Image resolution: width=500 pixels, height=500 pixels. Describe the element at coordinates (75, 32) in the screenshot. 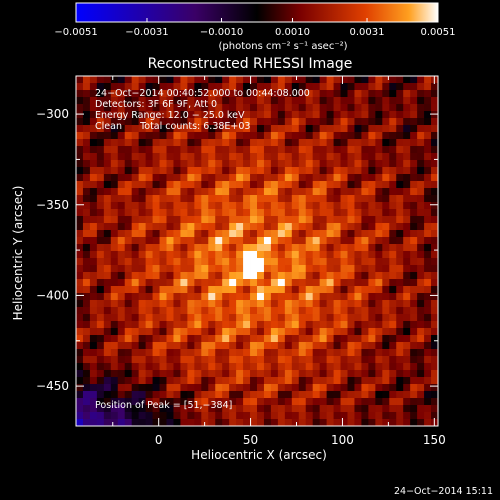

I see `colorbar-tick-label: −0.0051` at that location.